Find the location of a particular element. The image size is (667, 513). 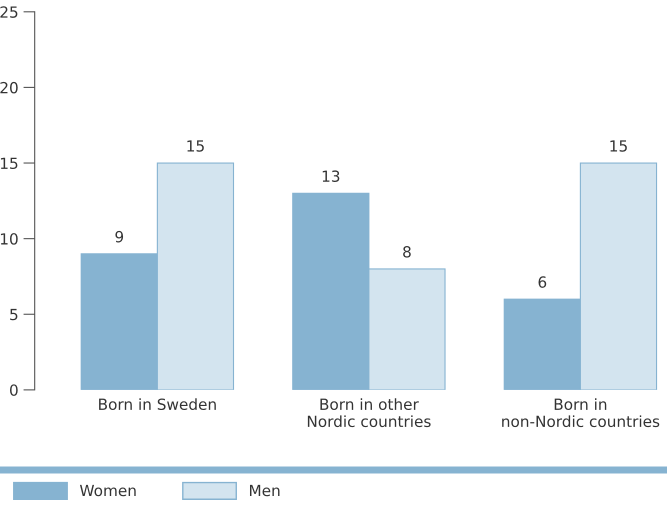

y-tick-label: 15 is located at coordinates (9, 164).